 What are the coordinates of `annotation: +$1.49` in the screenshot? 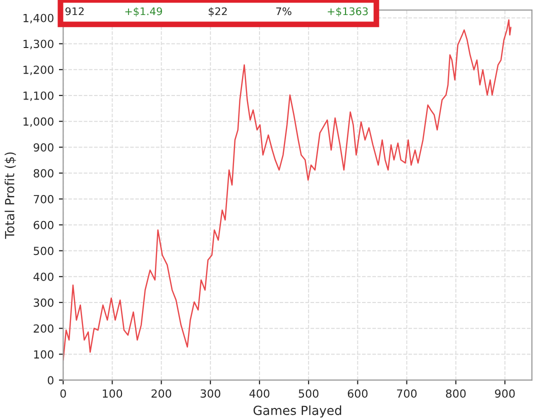 It's located at (143, 12).